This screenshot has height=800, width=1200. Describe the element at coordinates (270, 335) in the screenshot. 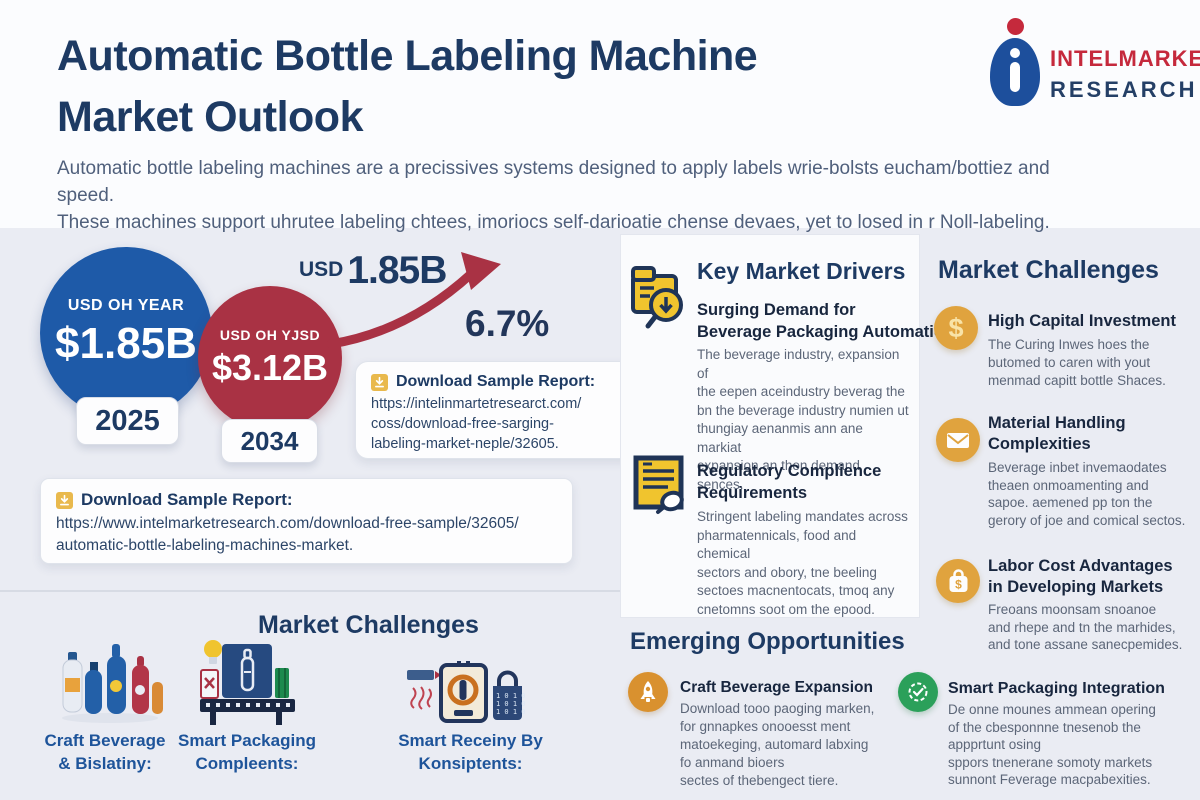

I see `bubble-label: USD OH YJSD` at that location.